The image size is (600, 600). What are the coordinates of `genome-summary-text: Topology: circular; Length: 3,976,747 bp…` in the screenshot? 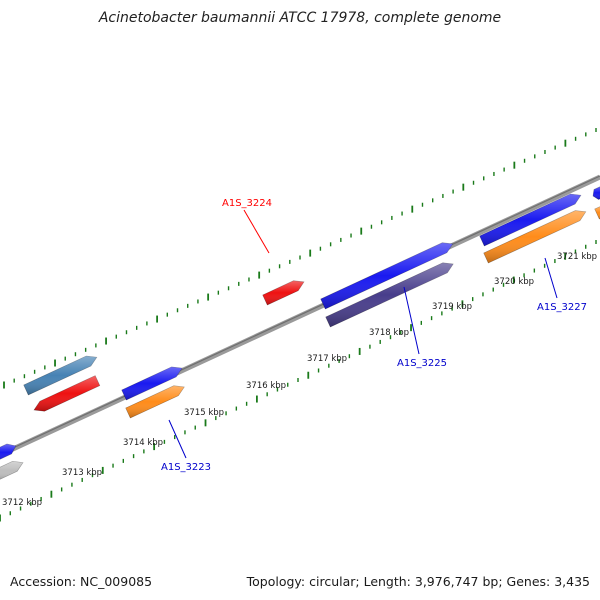 It's located at (418, 581).